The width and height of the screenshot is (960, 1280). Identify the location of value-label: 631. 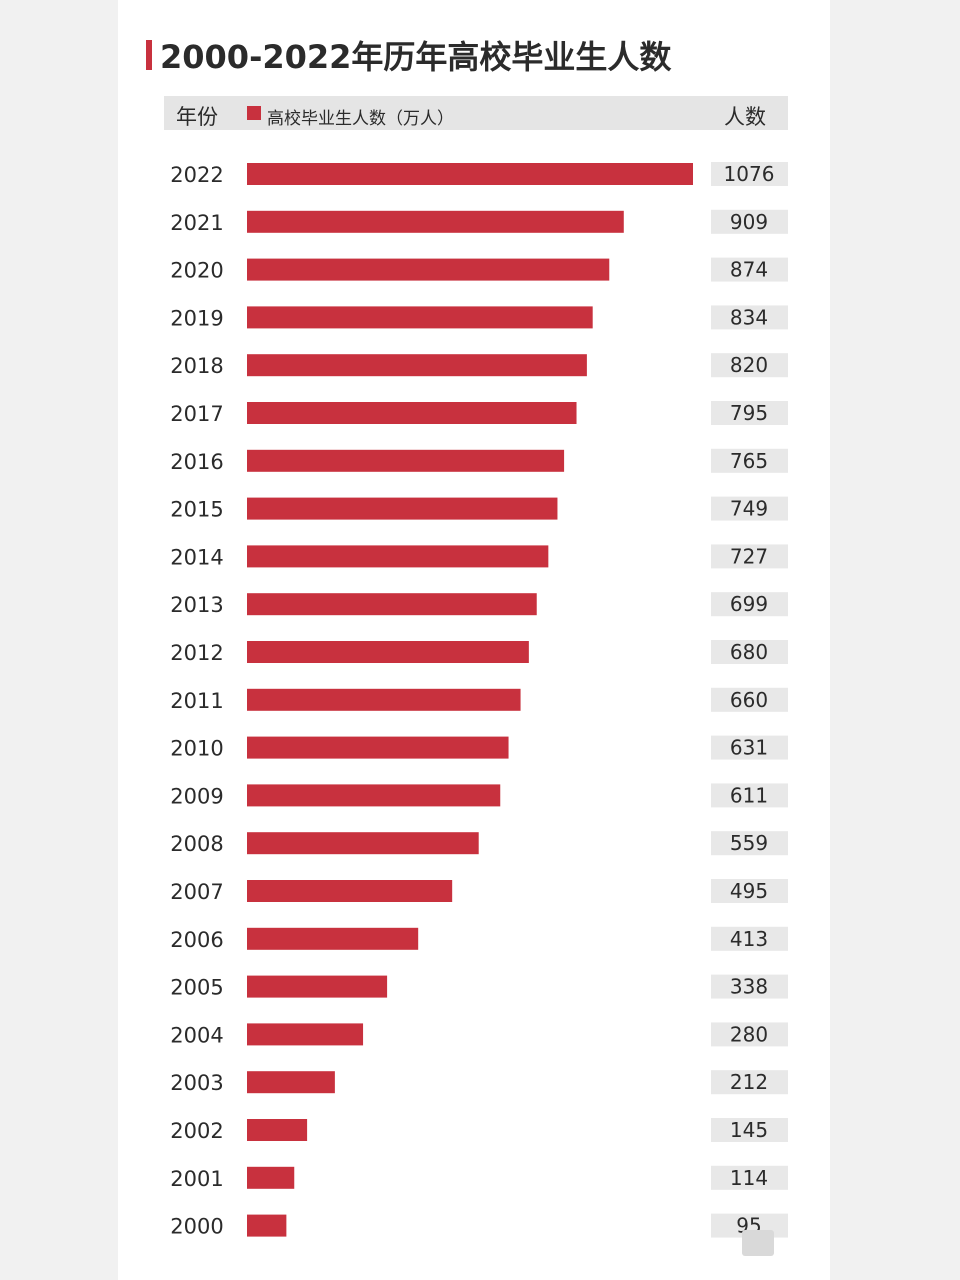
(749, 748).